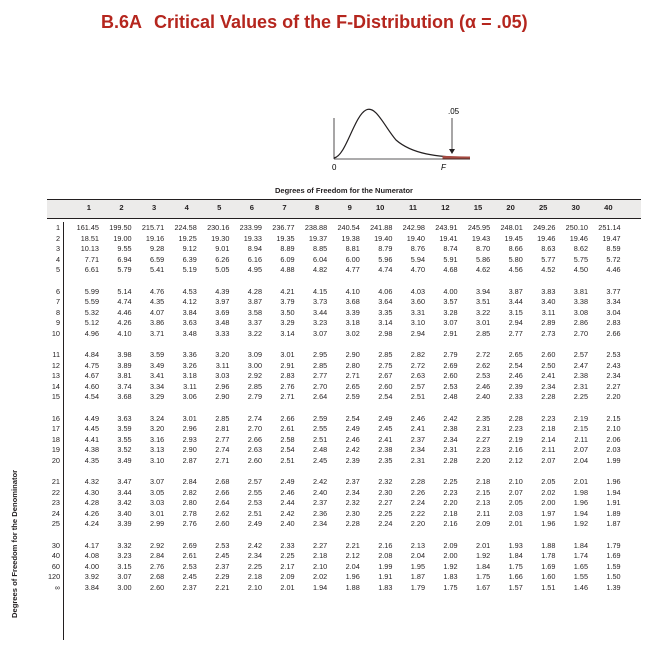 Image resolution: width=648 pixels, height=652 pixels. Describe the element at coordinates (55, 513) in the screenshot. I see `row-header: 24` at that location.